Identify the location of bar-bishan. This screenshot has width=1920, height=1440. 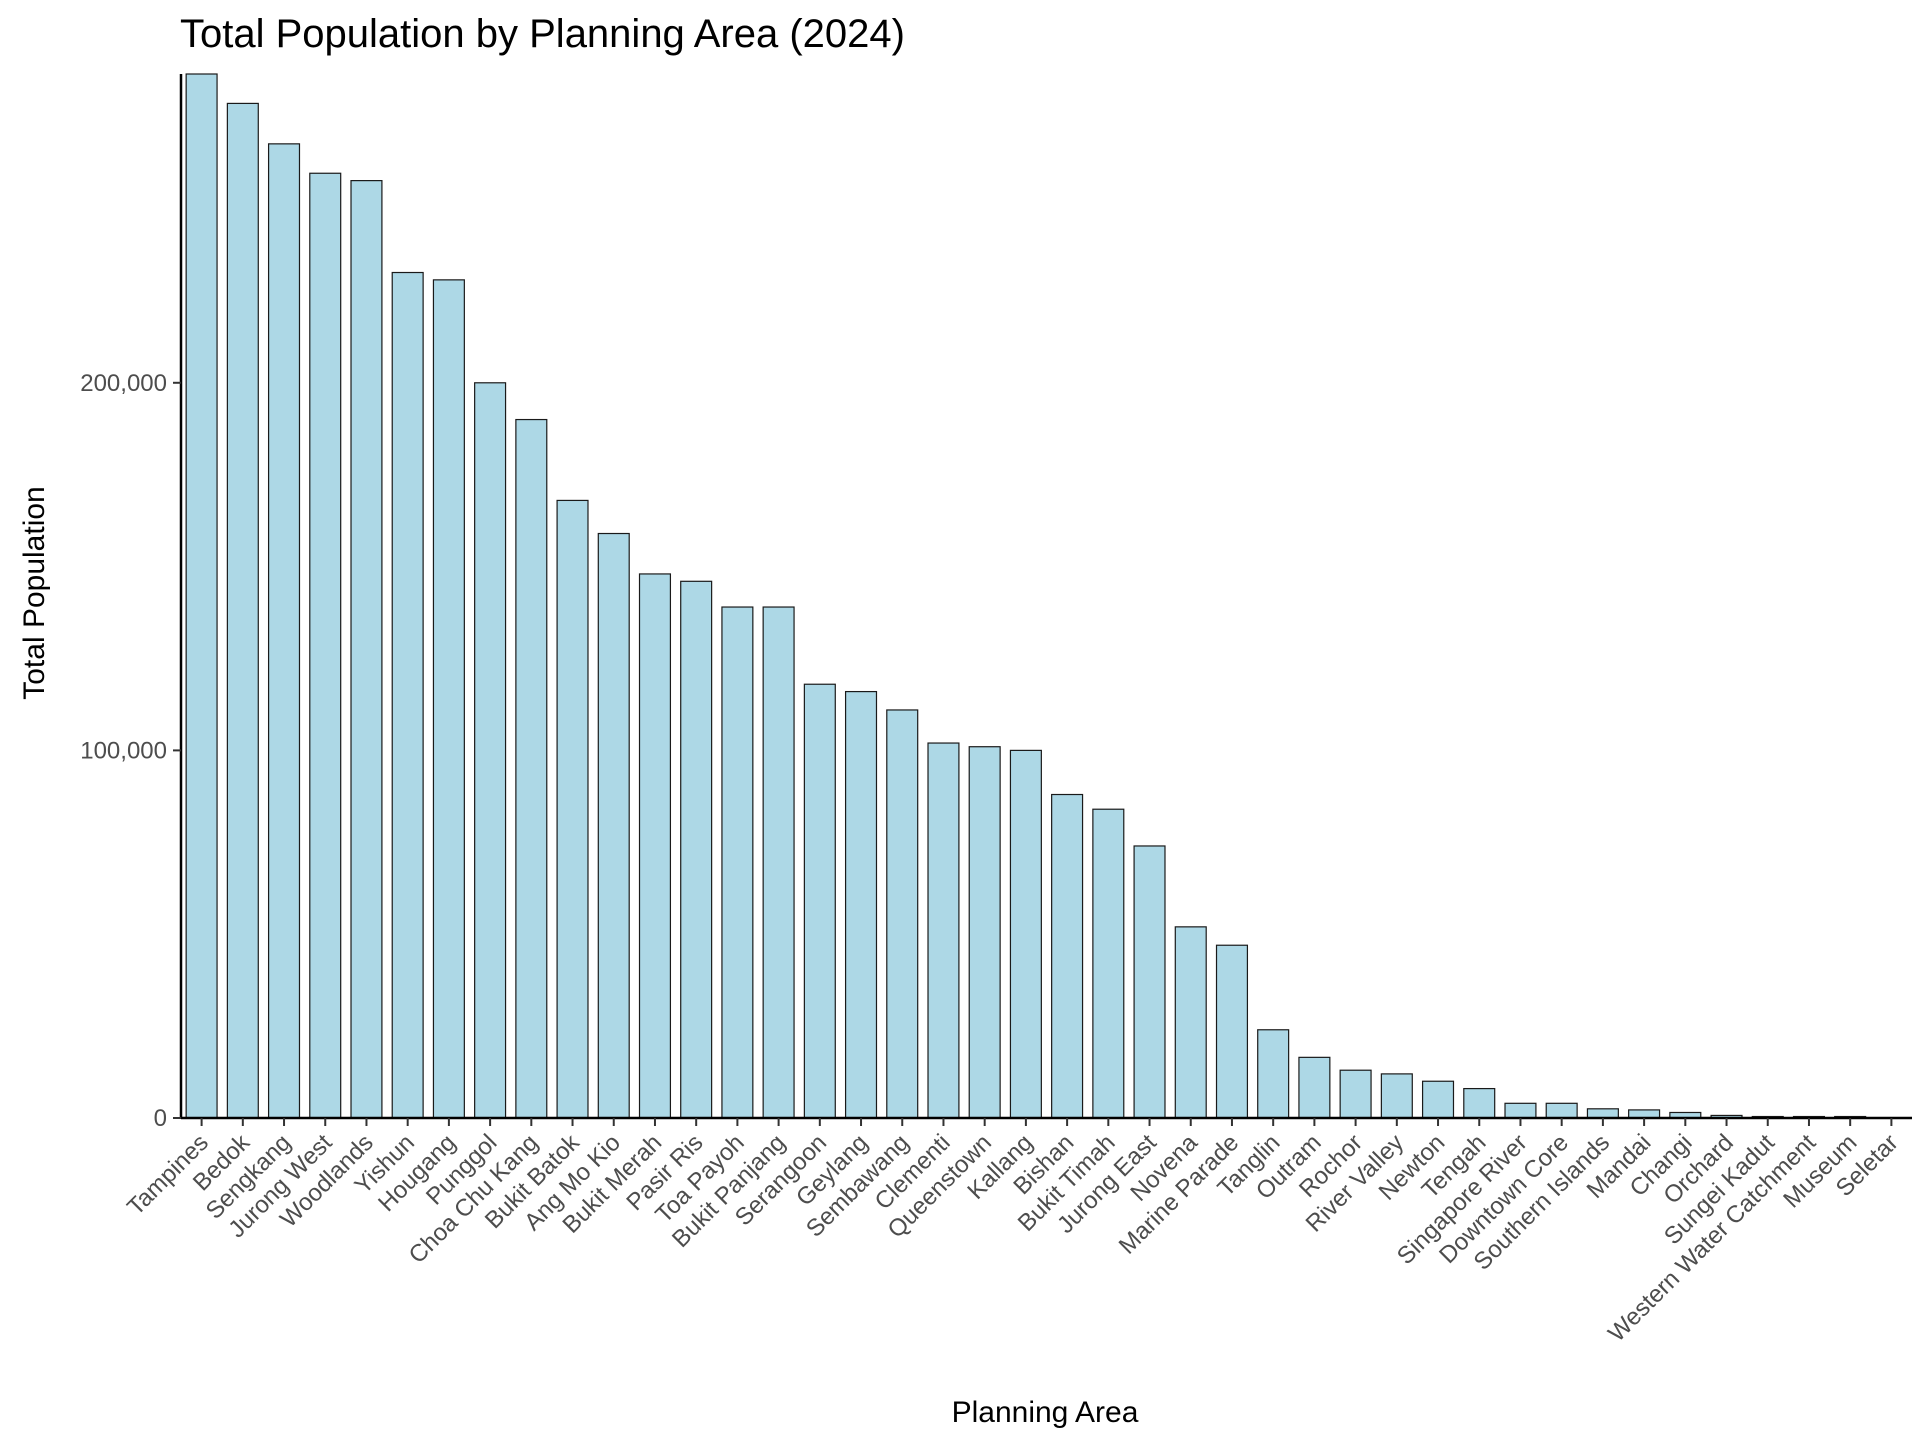
(1067, 956).